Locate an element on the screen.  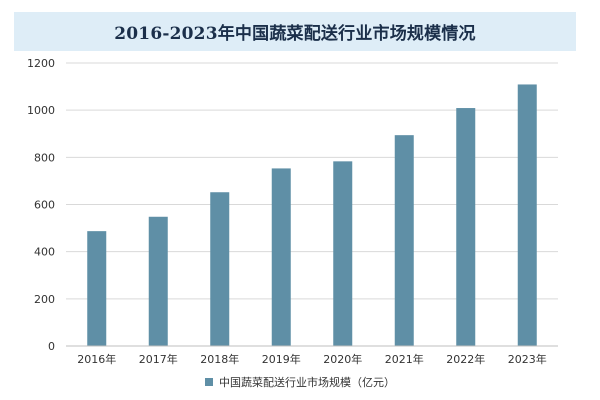
x-tick-label: 2022年 is located at coordinates (465, 359).